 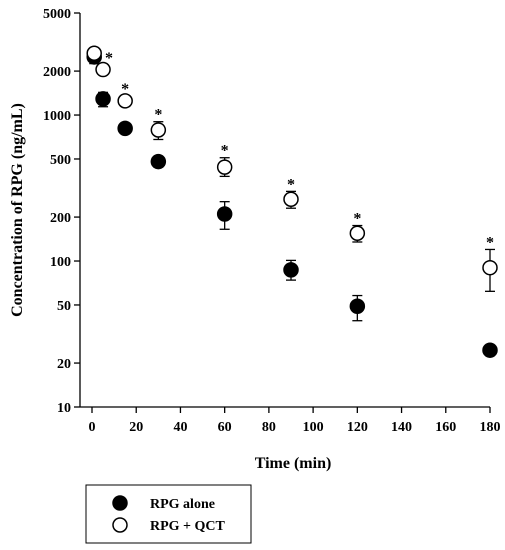 What do you see at coordinates (120, 525) in the screenshot?
I see `legend-marker-rpg-qct` at bounding box center [120, 525].